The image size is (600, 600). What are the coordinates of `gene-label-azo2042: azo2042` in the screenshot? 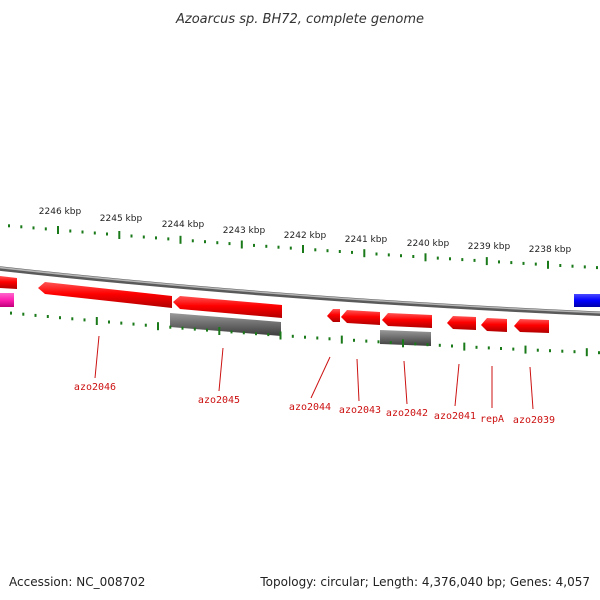 It's located at (407, 413).